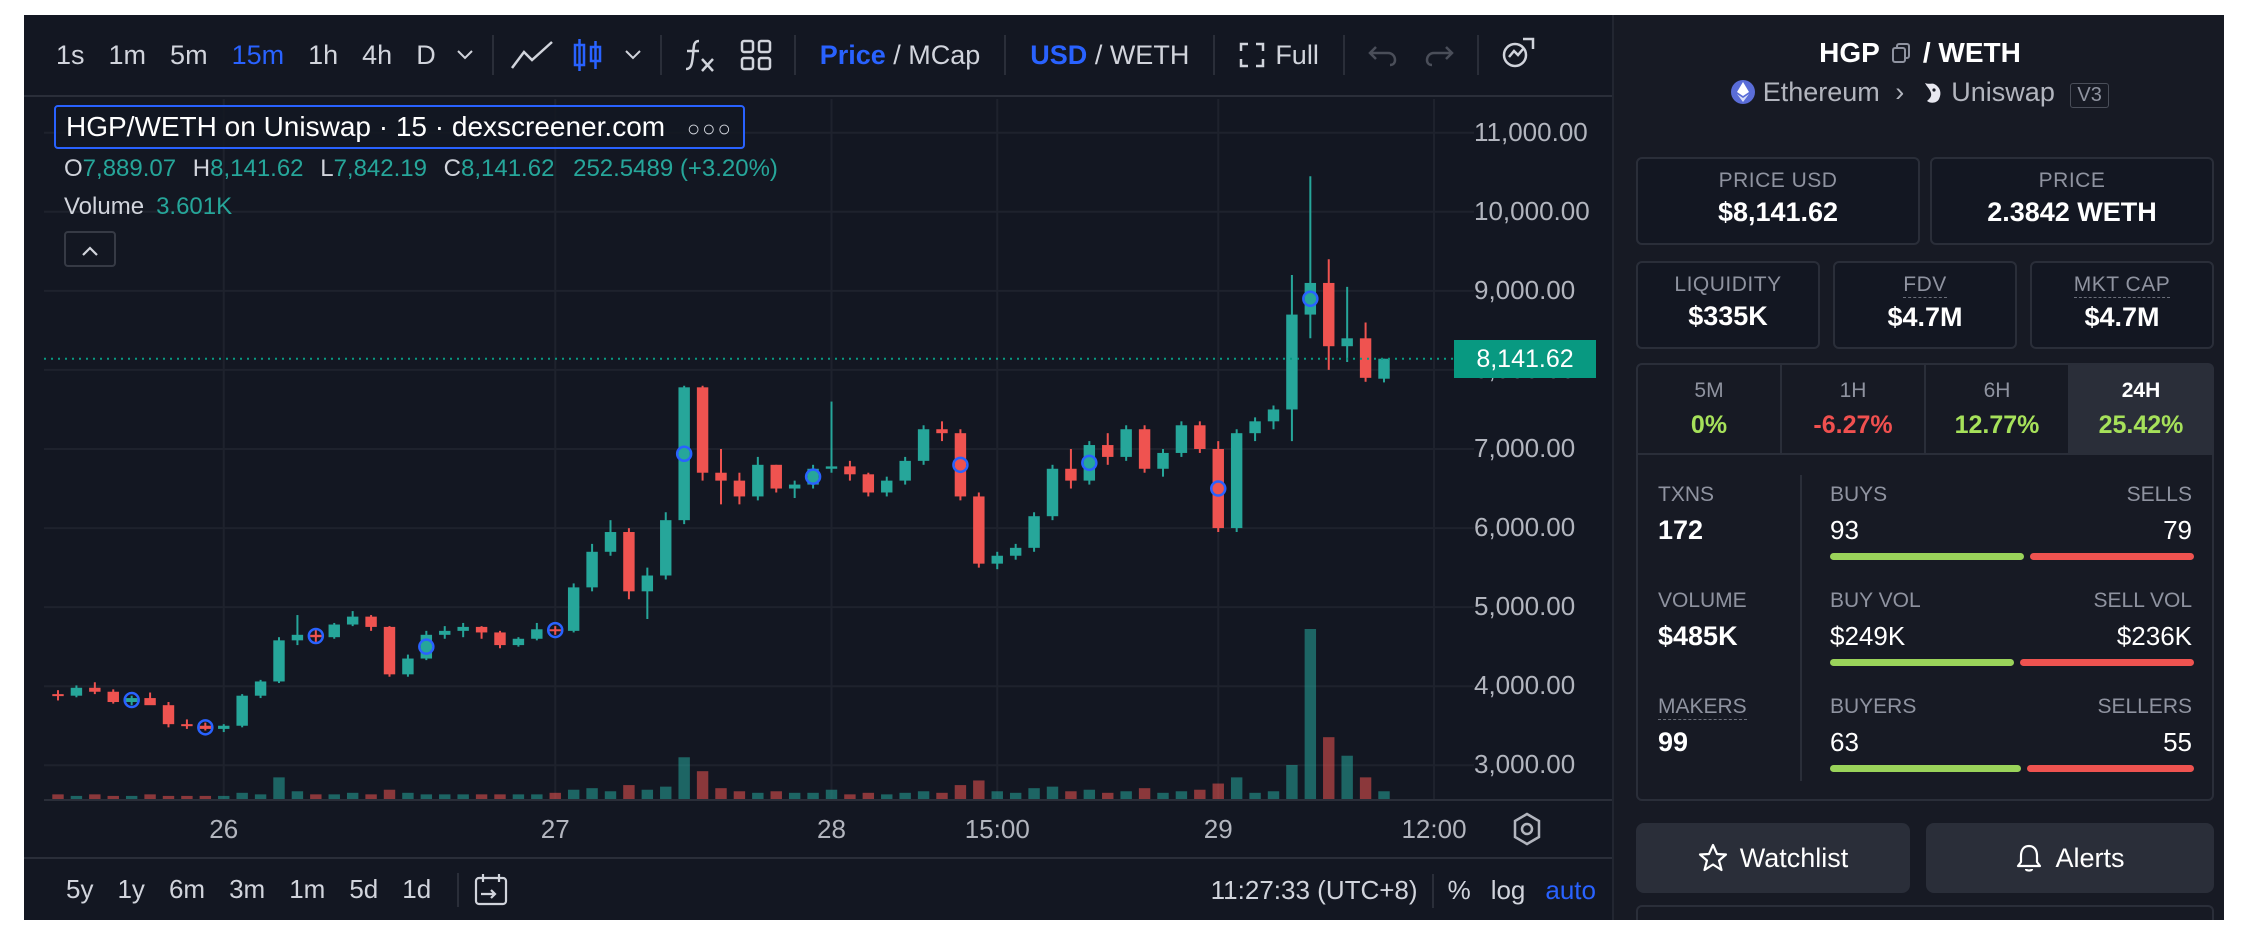  I want to click on range-6m: 6m, so click(187, 889).